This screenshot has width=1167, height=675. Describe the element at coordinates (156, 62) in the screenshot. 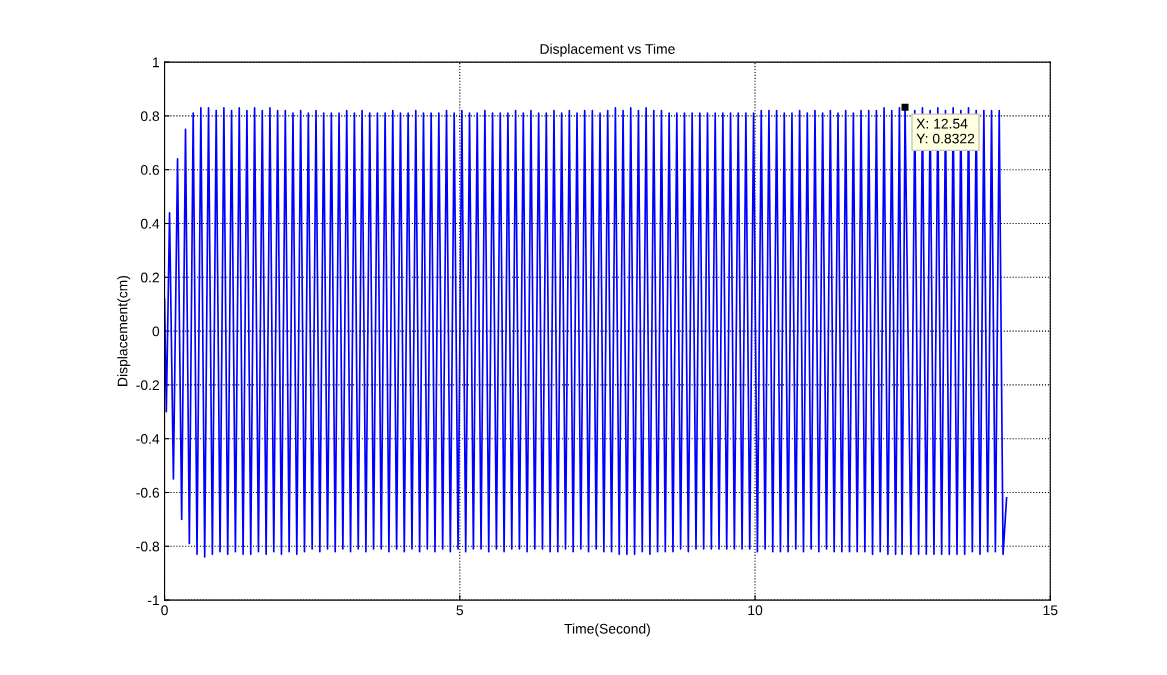

I see `y-tick-label: 1` at that location.